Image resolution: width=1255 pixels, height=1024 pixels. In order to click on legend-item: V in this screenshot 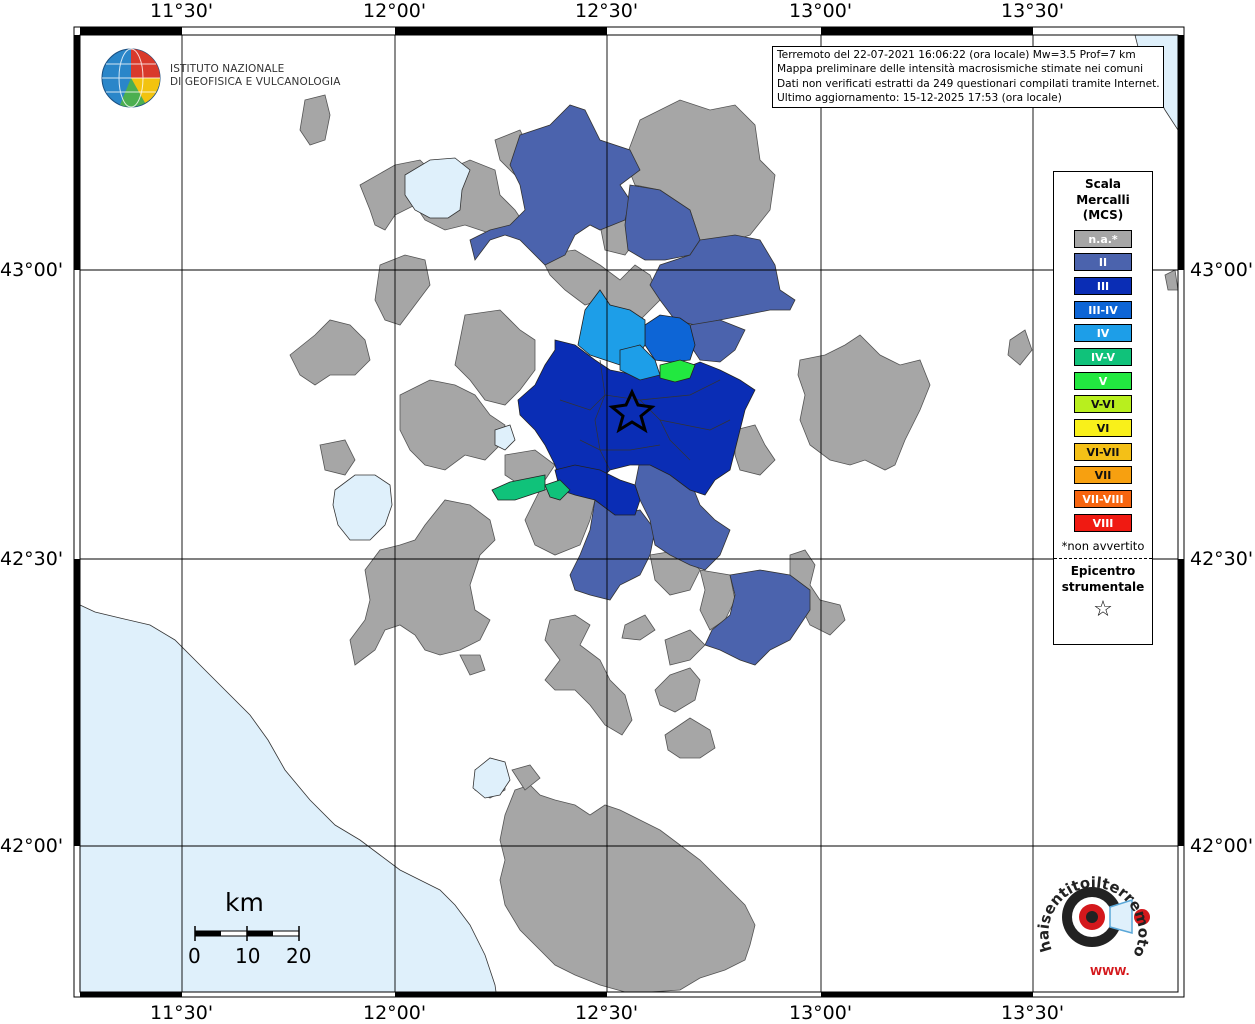, I will do `click(1103, 380)`.